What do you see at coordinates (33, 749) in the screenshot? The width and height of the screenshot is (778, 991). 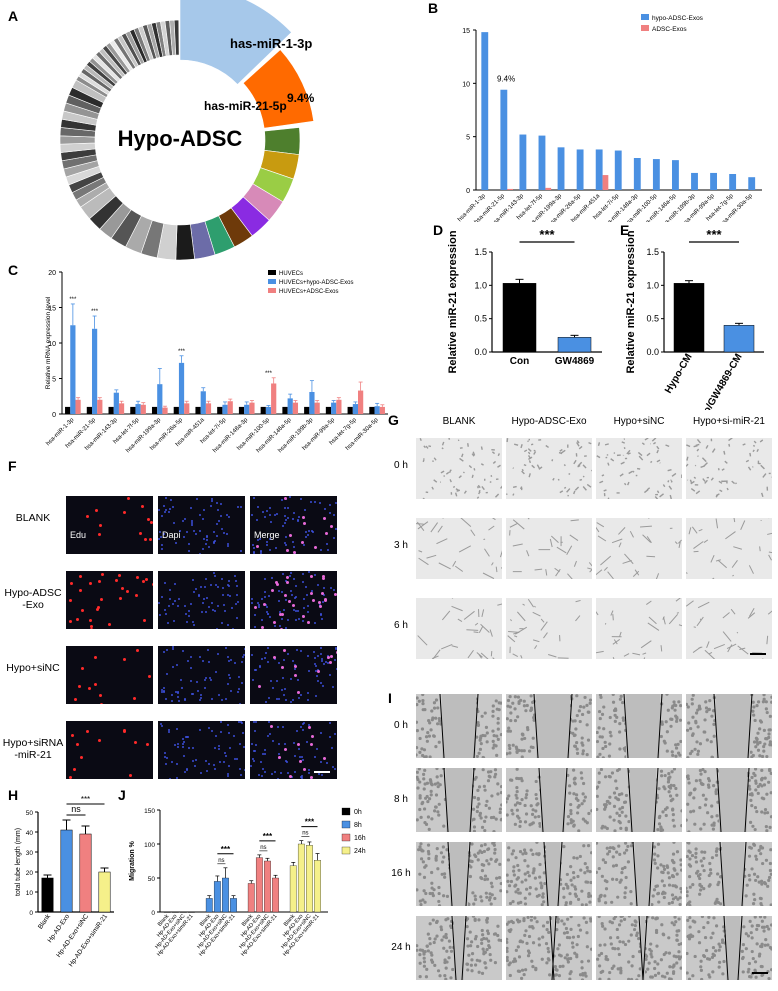 I see `row-label: Hypo+siRNA -miR-21` at bounding box center [33, 749].